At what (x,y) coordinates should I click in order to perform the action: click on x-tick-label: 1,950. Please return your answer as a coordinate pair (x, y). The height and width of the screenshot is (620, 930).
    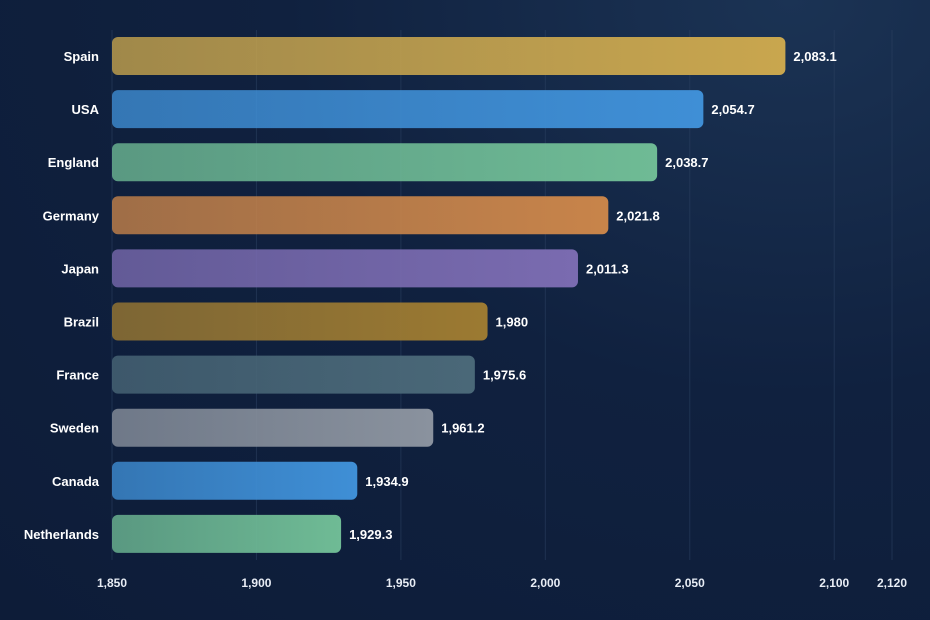
    Looking at the image, I should click on (401, 583).